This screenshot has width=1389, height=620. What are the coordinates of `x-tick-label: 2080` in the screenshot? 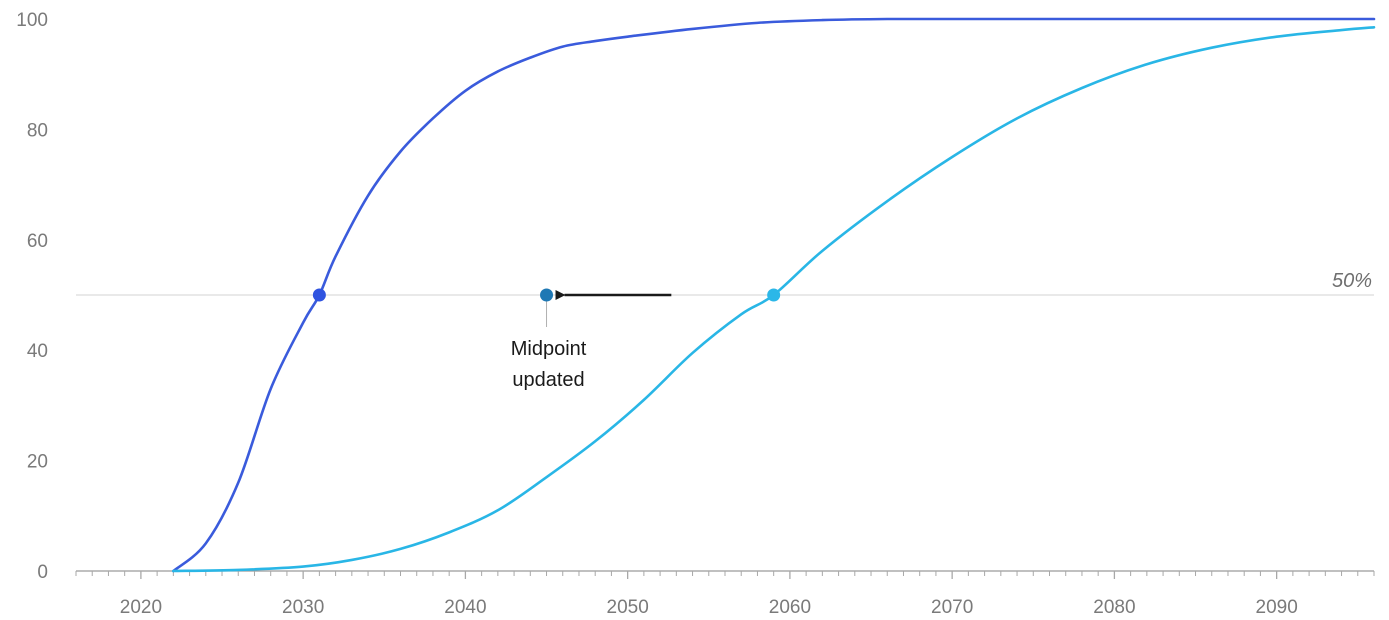 It's located at (1114, 607).